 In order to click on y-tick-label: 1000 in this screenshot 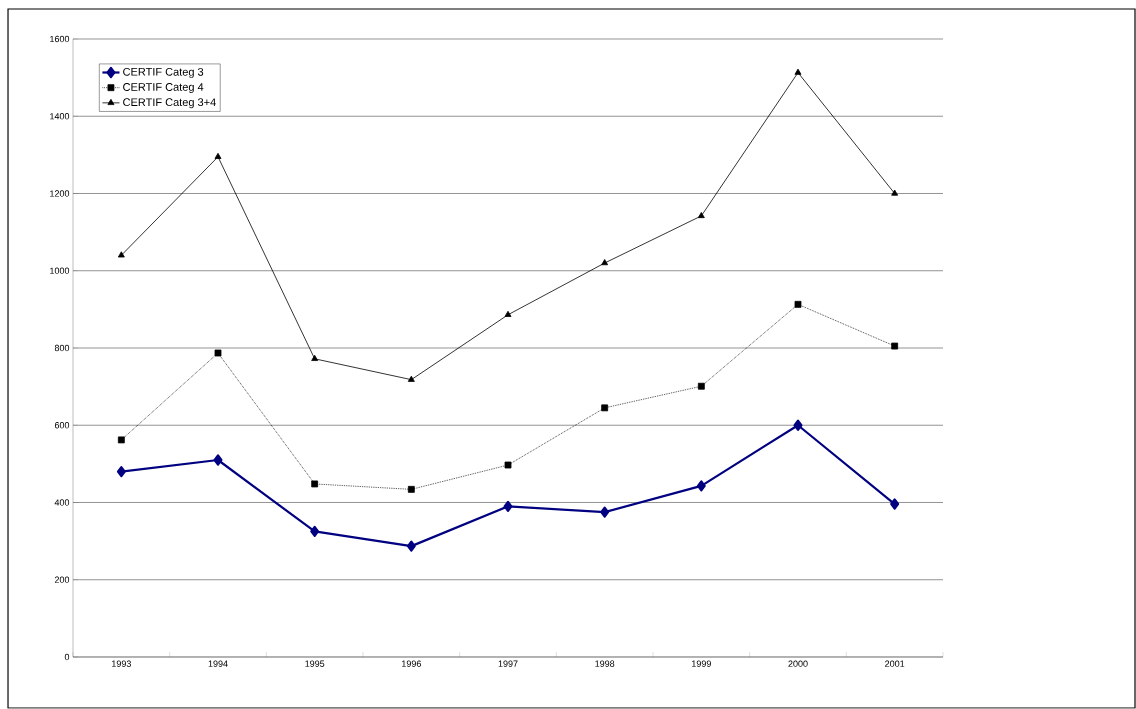, I will do `click(60, 270)`.